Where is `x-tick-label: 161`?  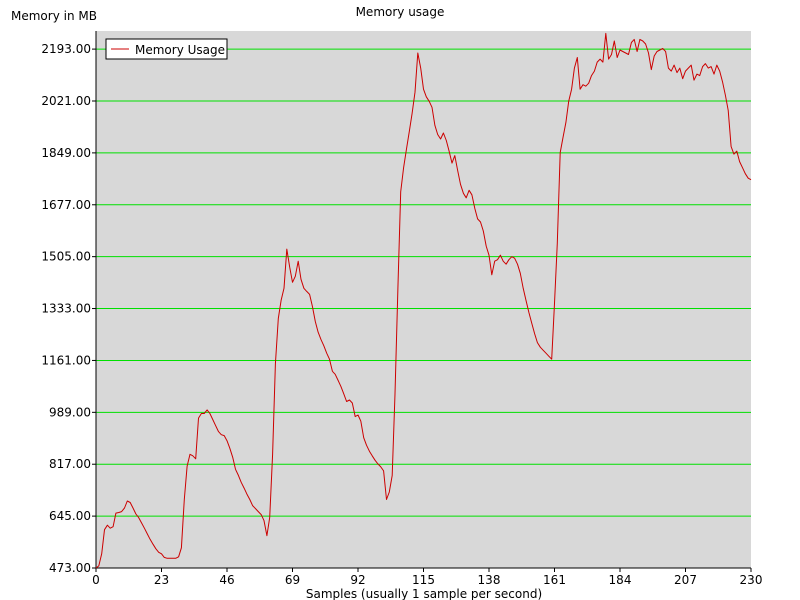
x-tick-label: 161 is located at coordinates (554, 580).